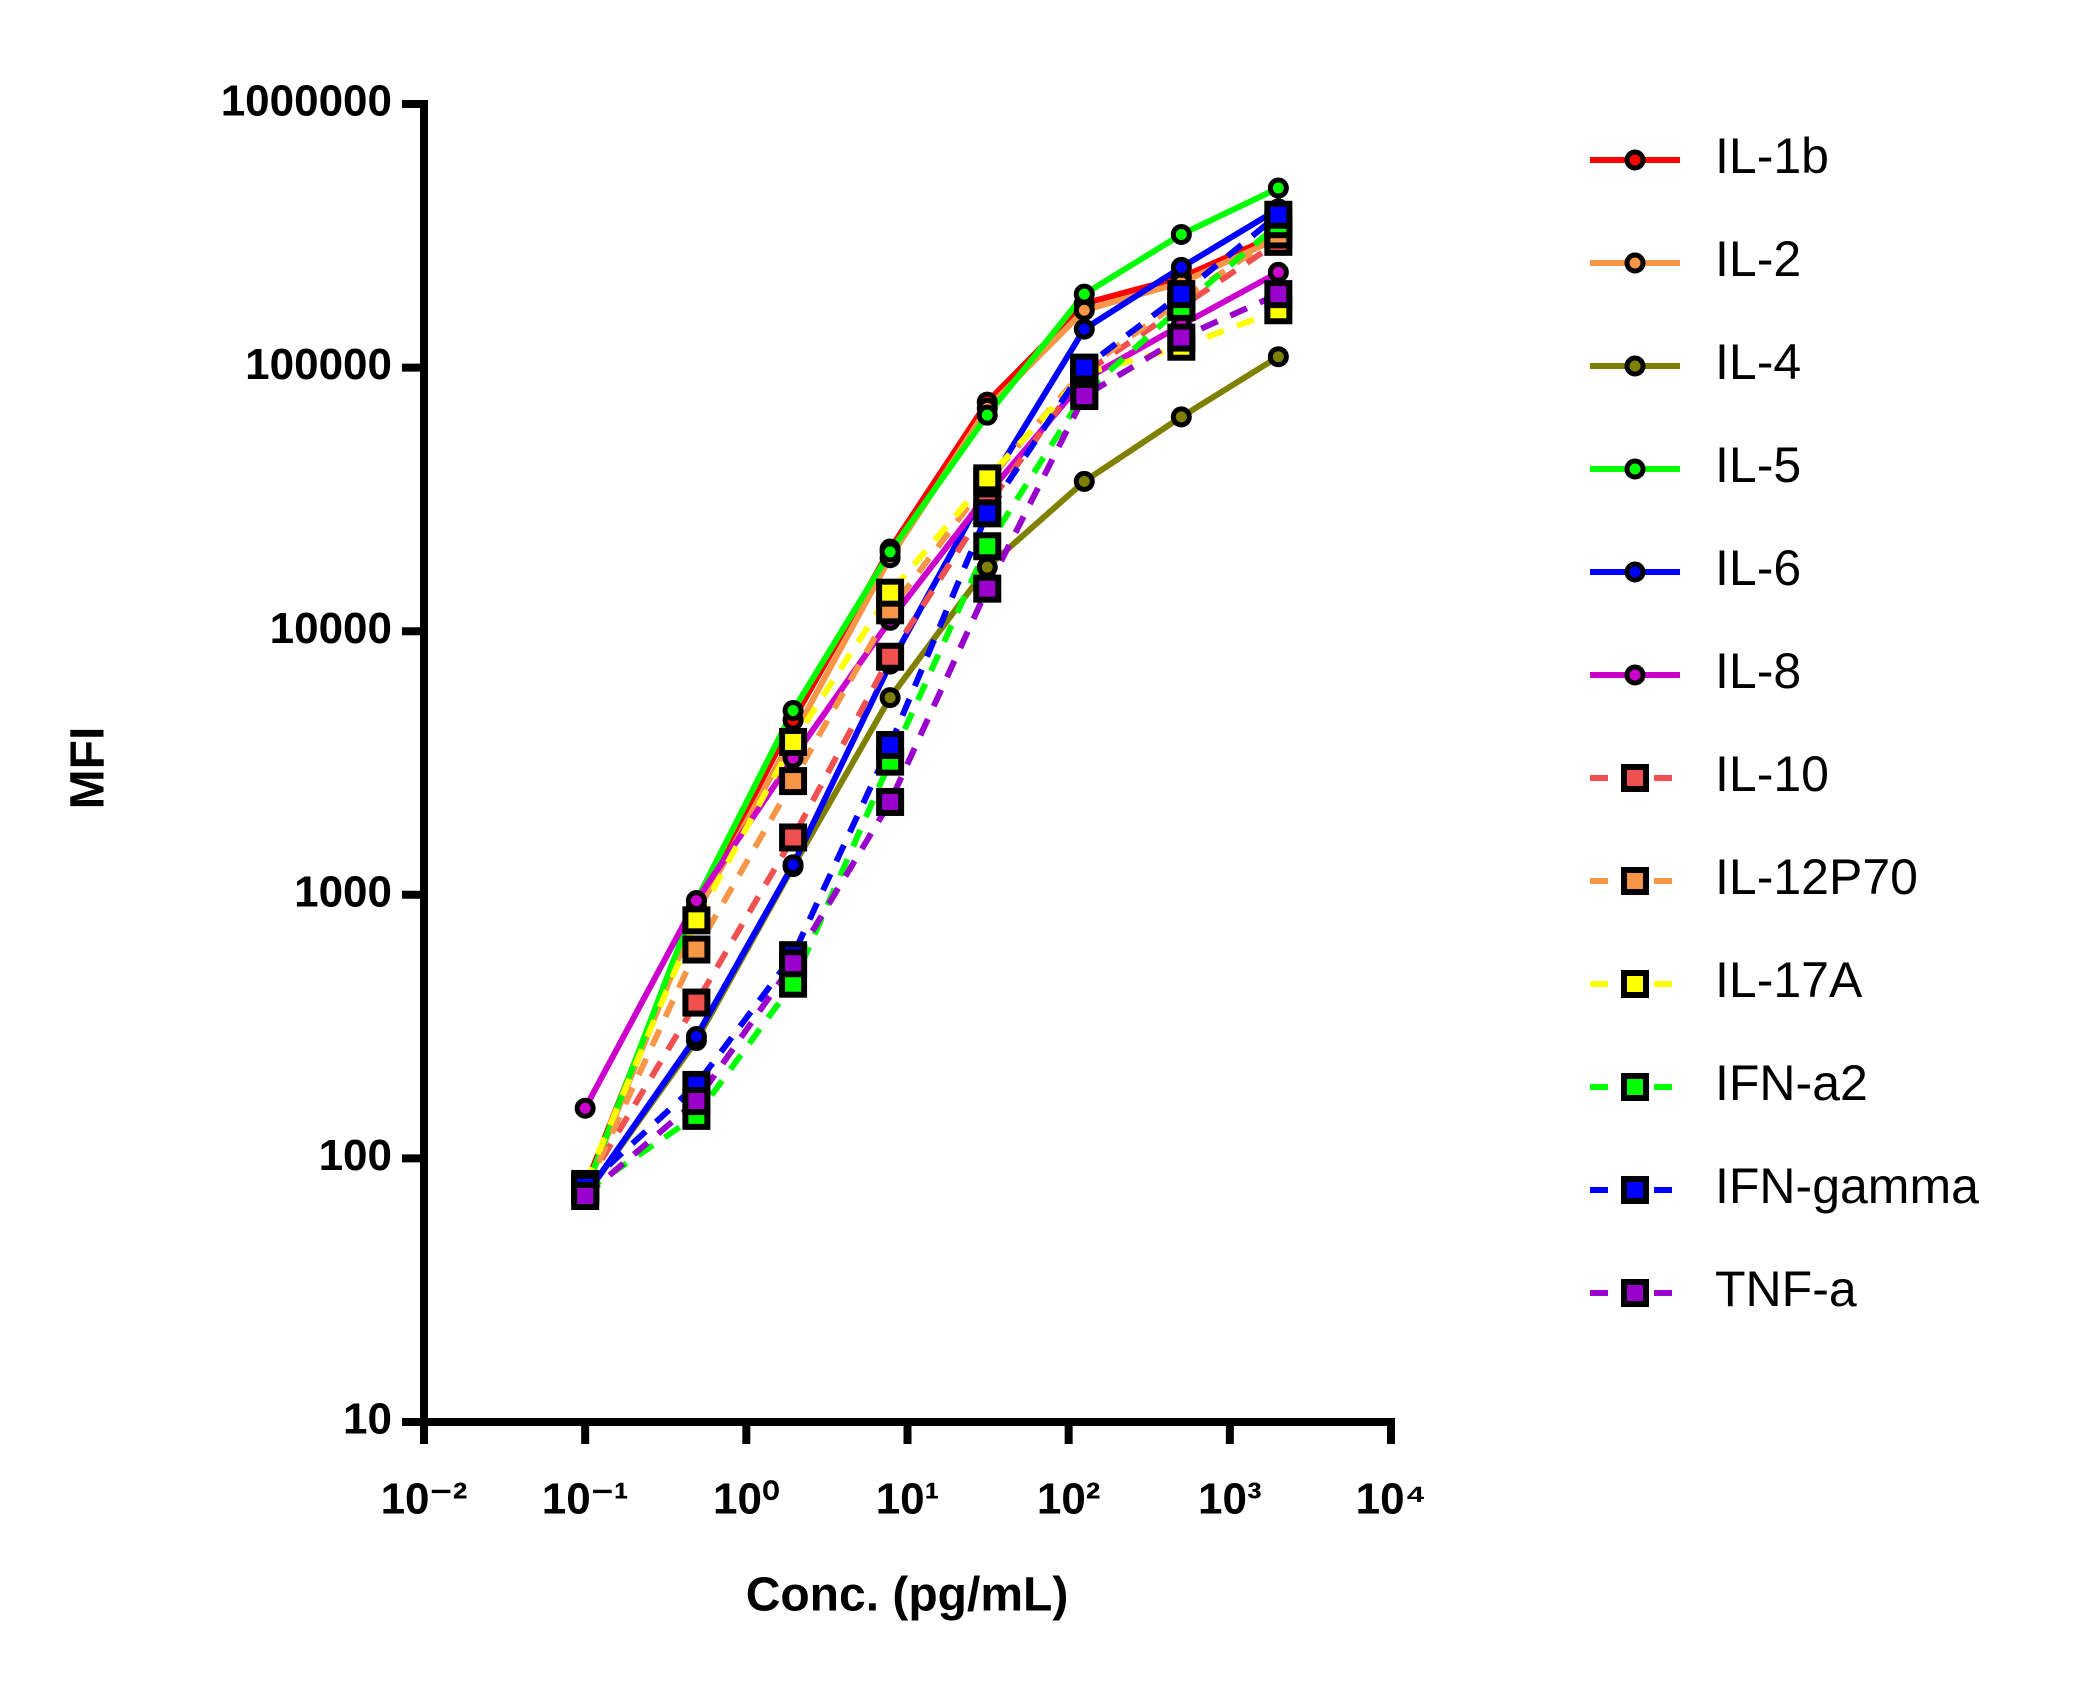  Describe the element at coordinates (1789, 980) in the screenshot. I see `legend-label: IL-17A` at that location.